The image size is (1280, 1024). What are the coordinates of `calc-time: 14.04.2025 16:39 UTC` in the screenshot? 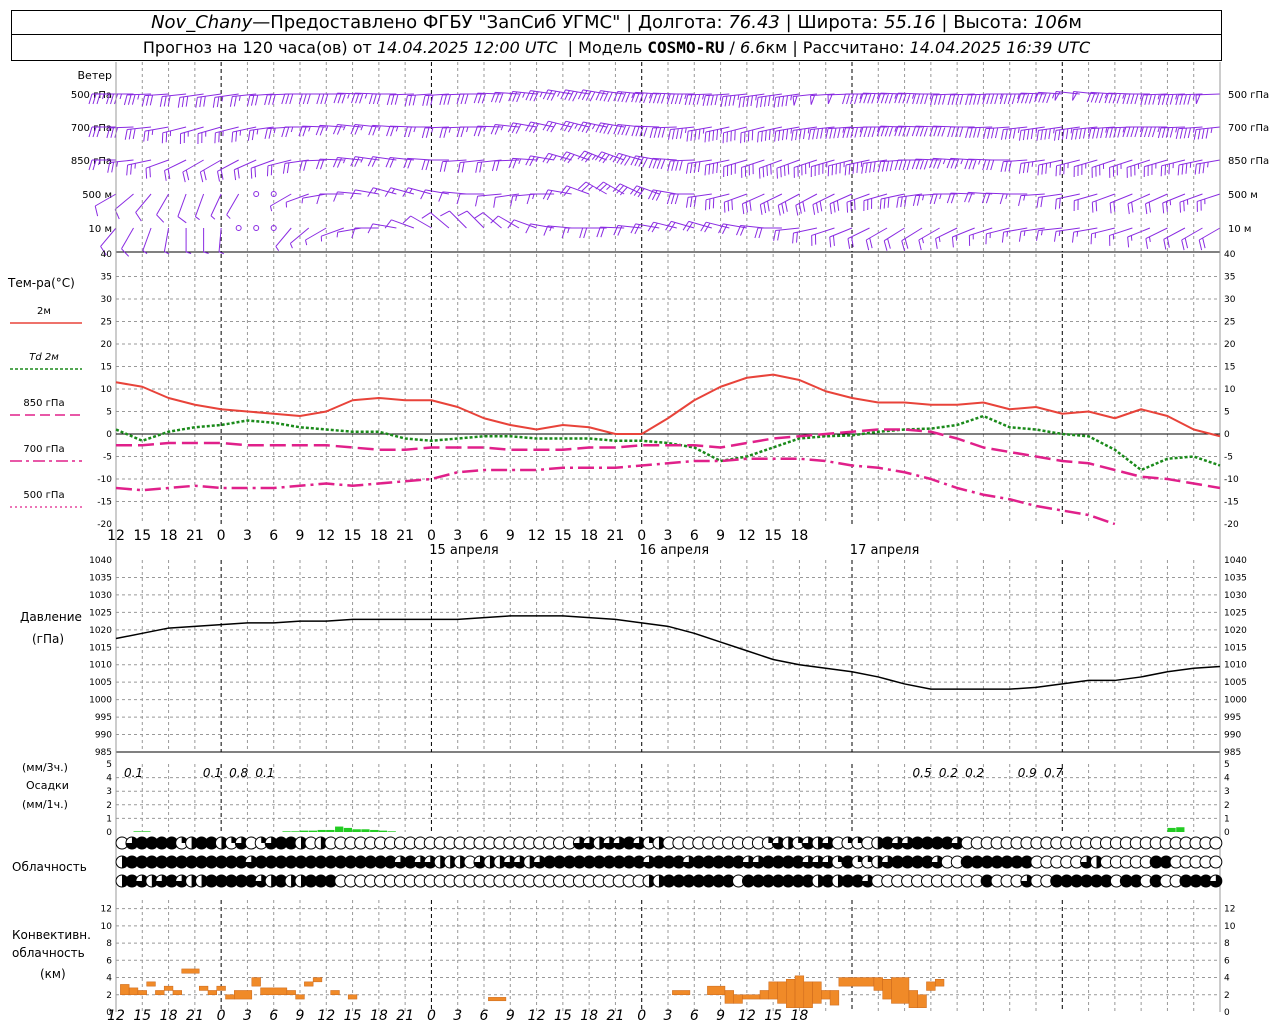 It's located at (1000, 47).